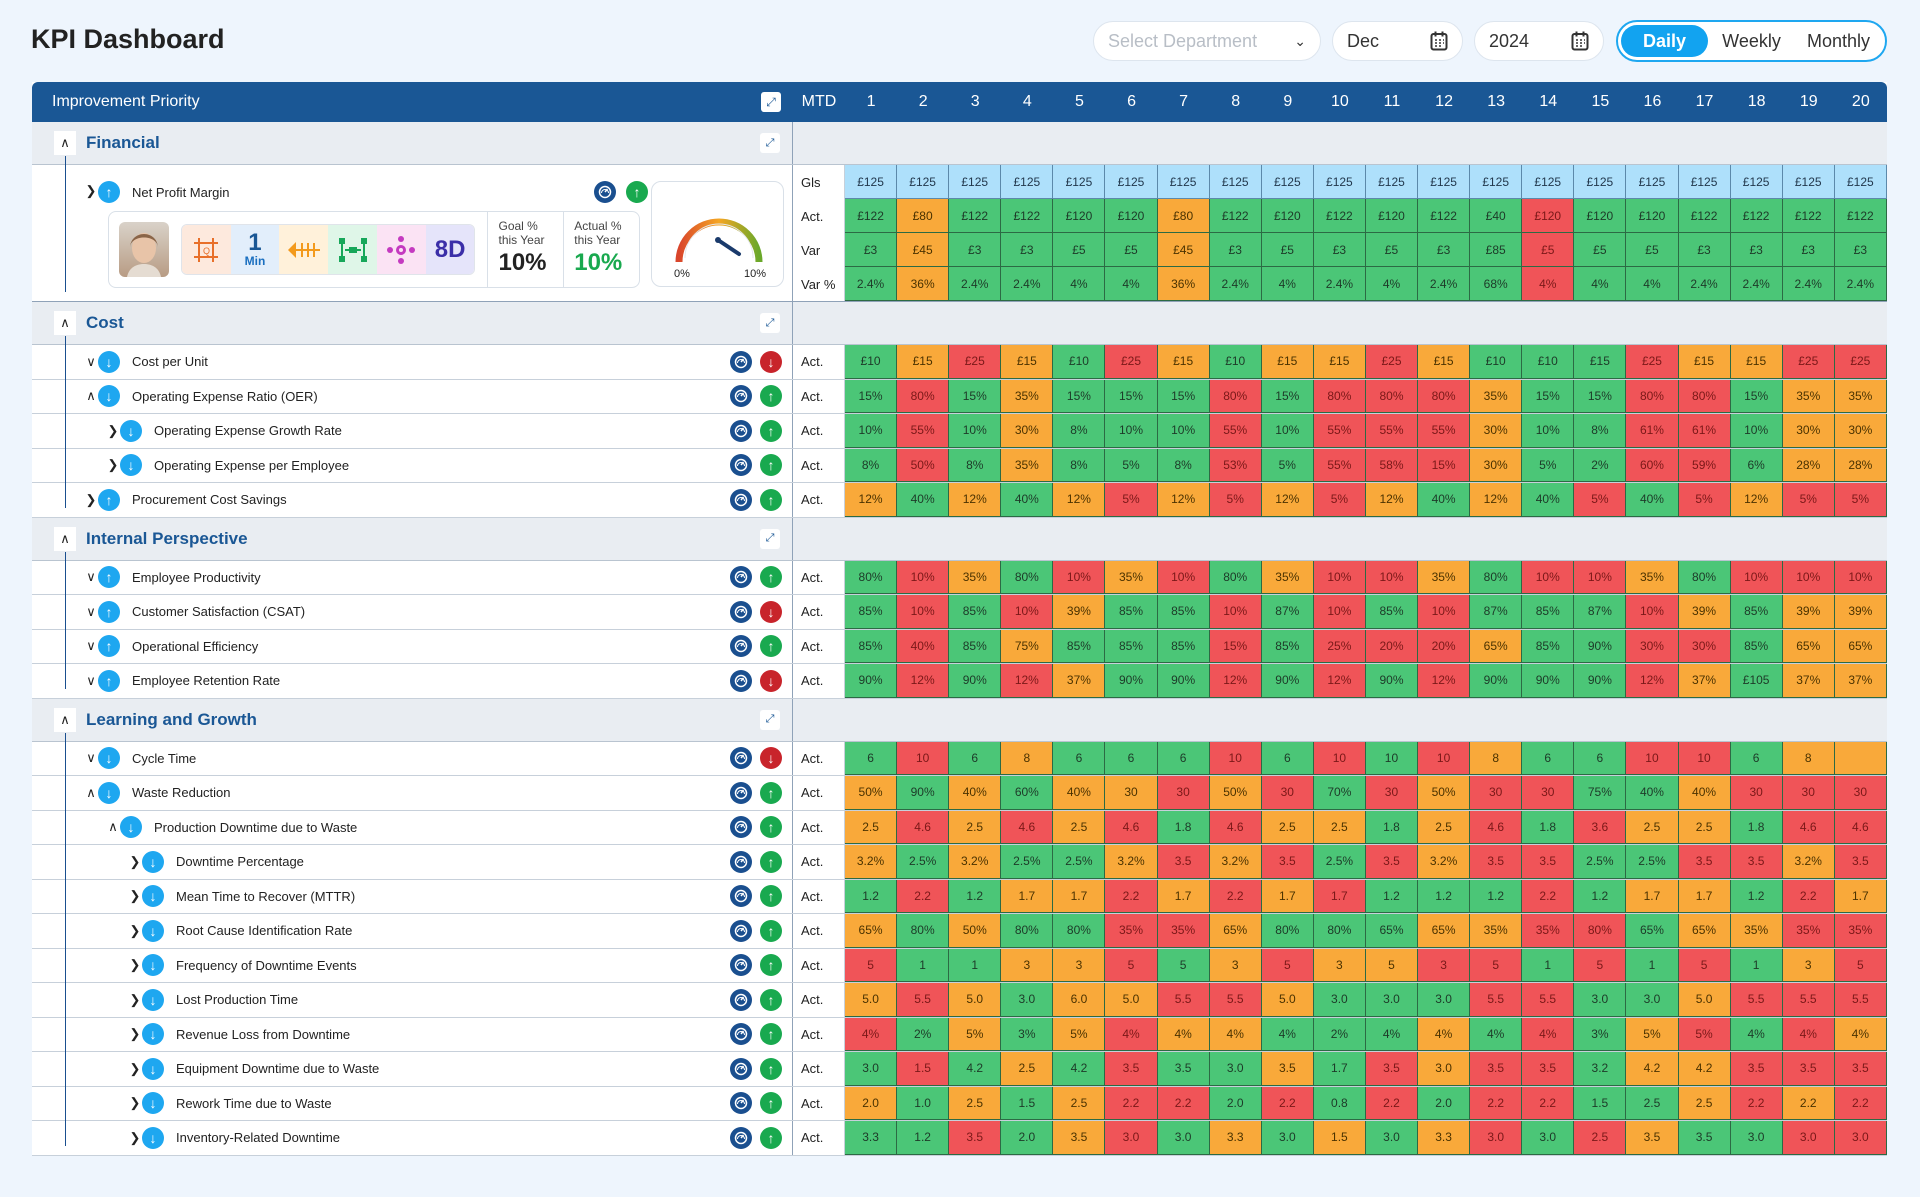 The width and height of the screenshot is (1920, 1197). What do you see at coordinates (1600, 793) in the screenshot?
I see `data-cell: 75%` at bounding box center [1600, 793].